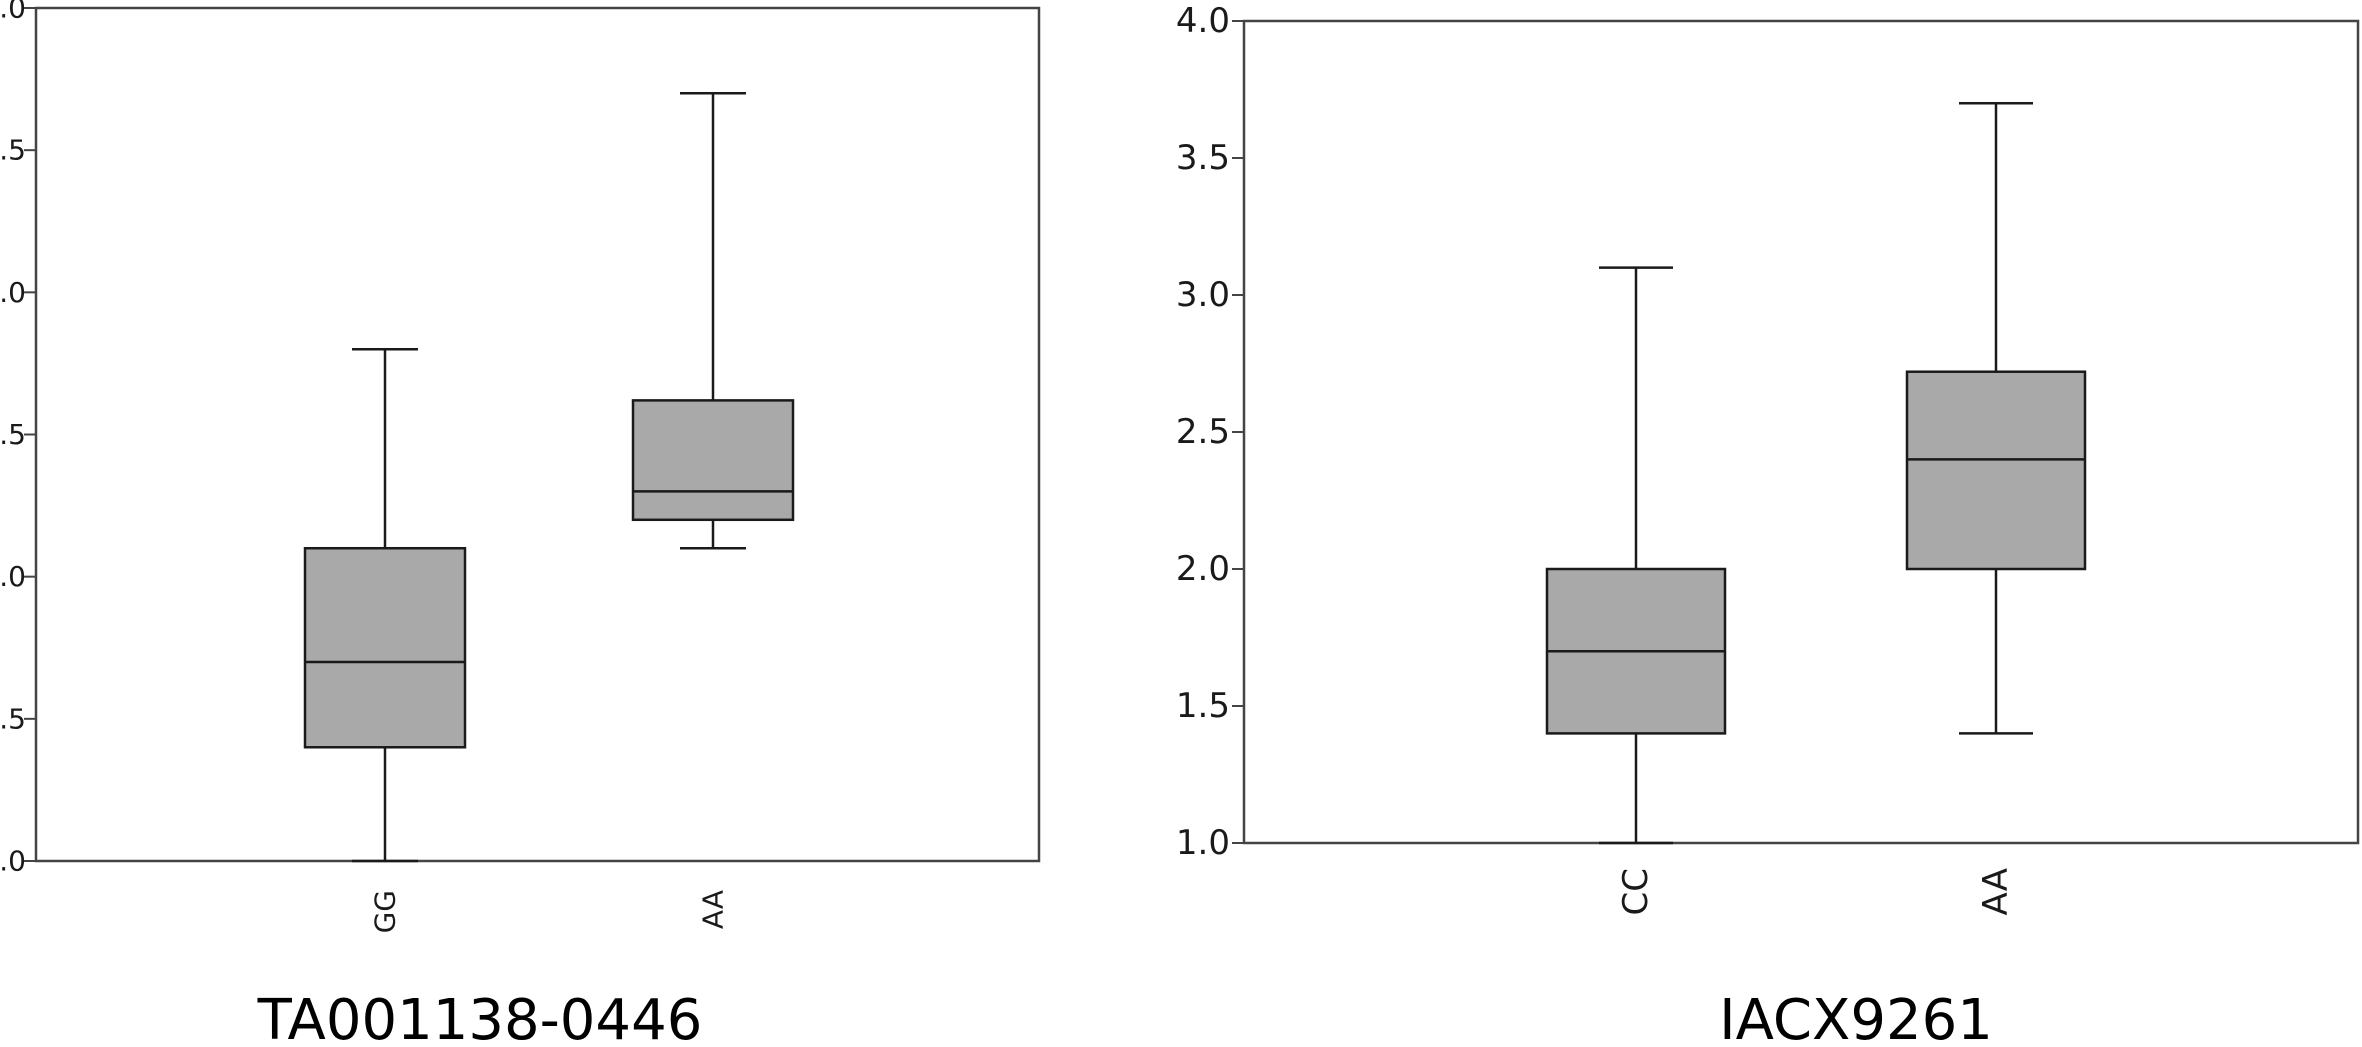  I want to click on chart-title: IACX9261, so click(1856, 1017).